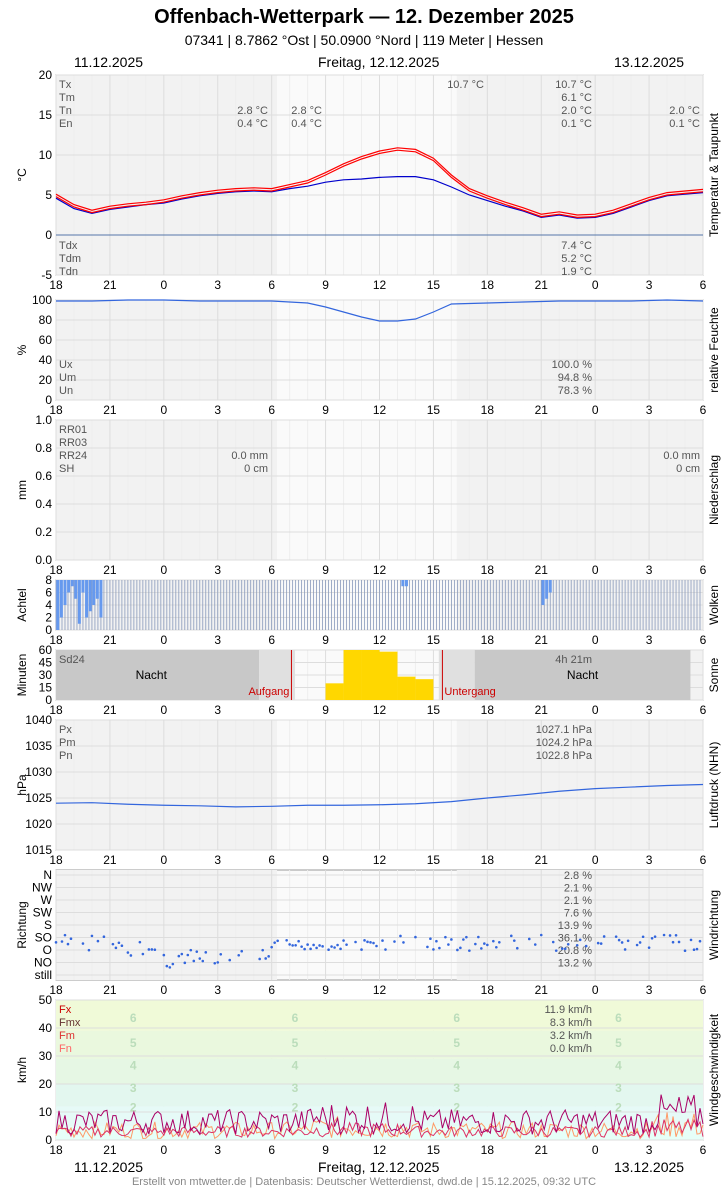 Image resolution: width=728 pixels, height=1190 pixels. I want to click on night-label: Nacht, so click(583, 675).